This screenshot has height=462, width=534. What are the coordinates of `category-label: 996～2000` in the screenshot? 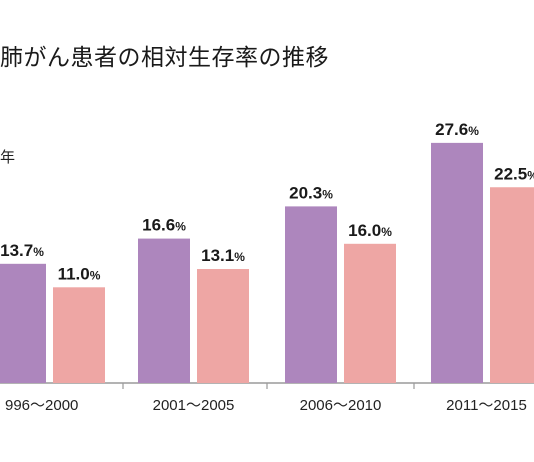 It's located at (41, 405).